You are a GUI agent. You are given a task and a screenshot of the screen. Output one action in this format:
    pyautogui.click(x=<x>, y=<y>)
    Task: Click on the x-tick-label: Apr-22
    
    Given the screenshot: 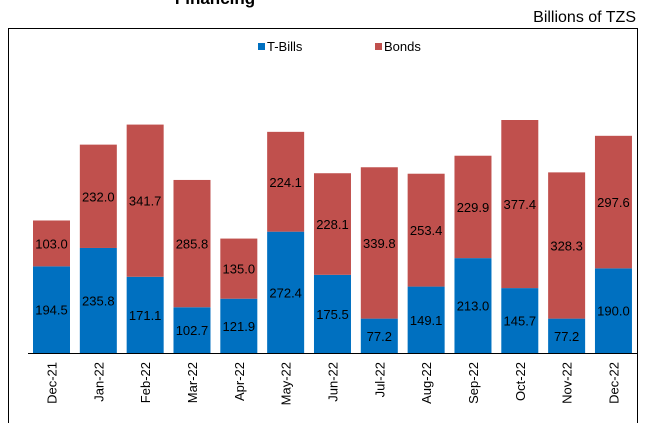 What is the action you would take?
    pyautogui.click(x=239, y=381)
    